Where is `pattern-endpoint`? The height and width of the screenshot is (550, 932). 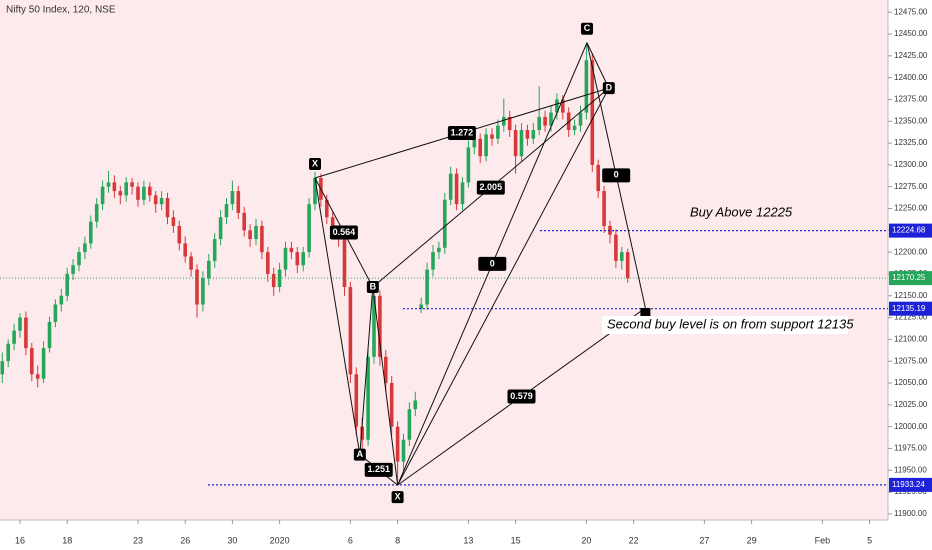 pattern-endpoint is located at coordinates (645, 311).